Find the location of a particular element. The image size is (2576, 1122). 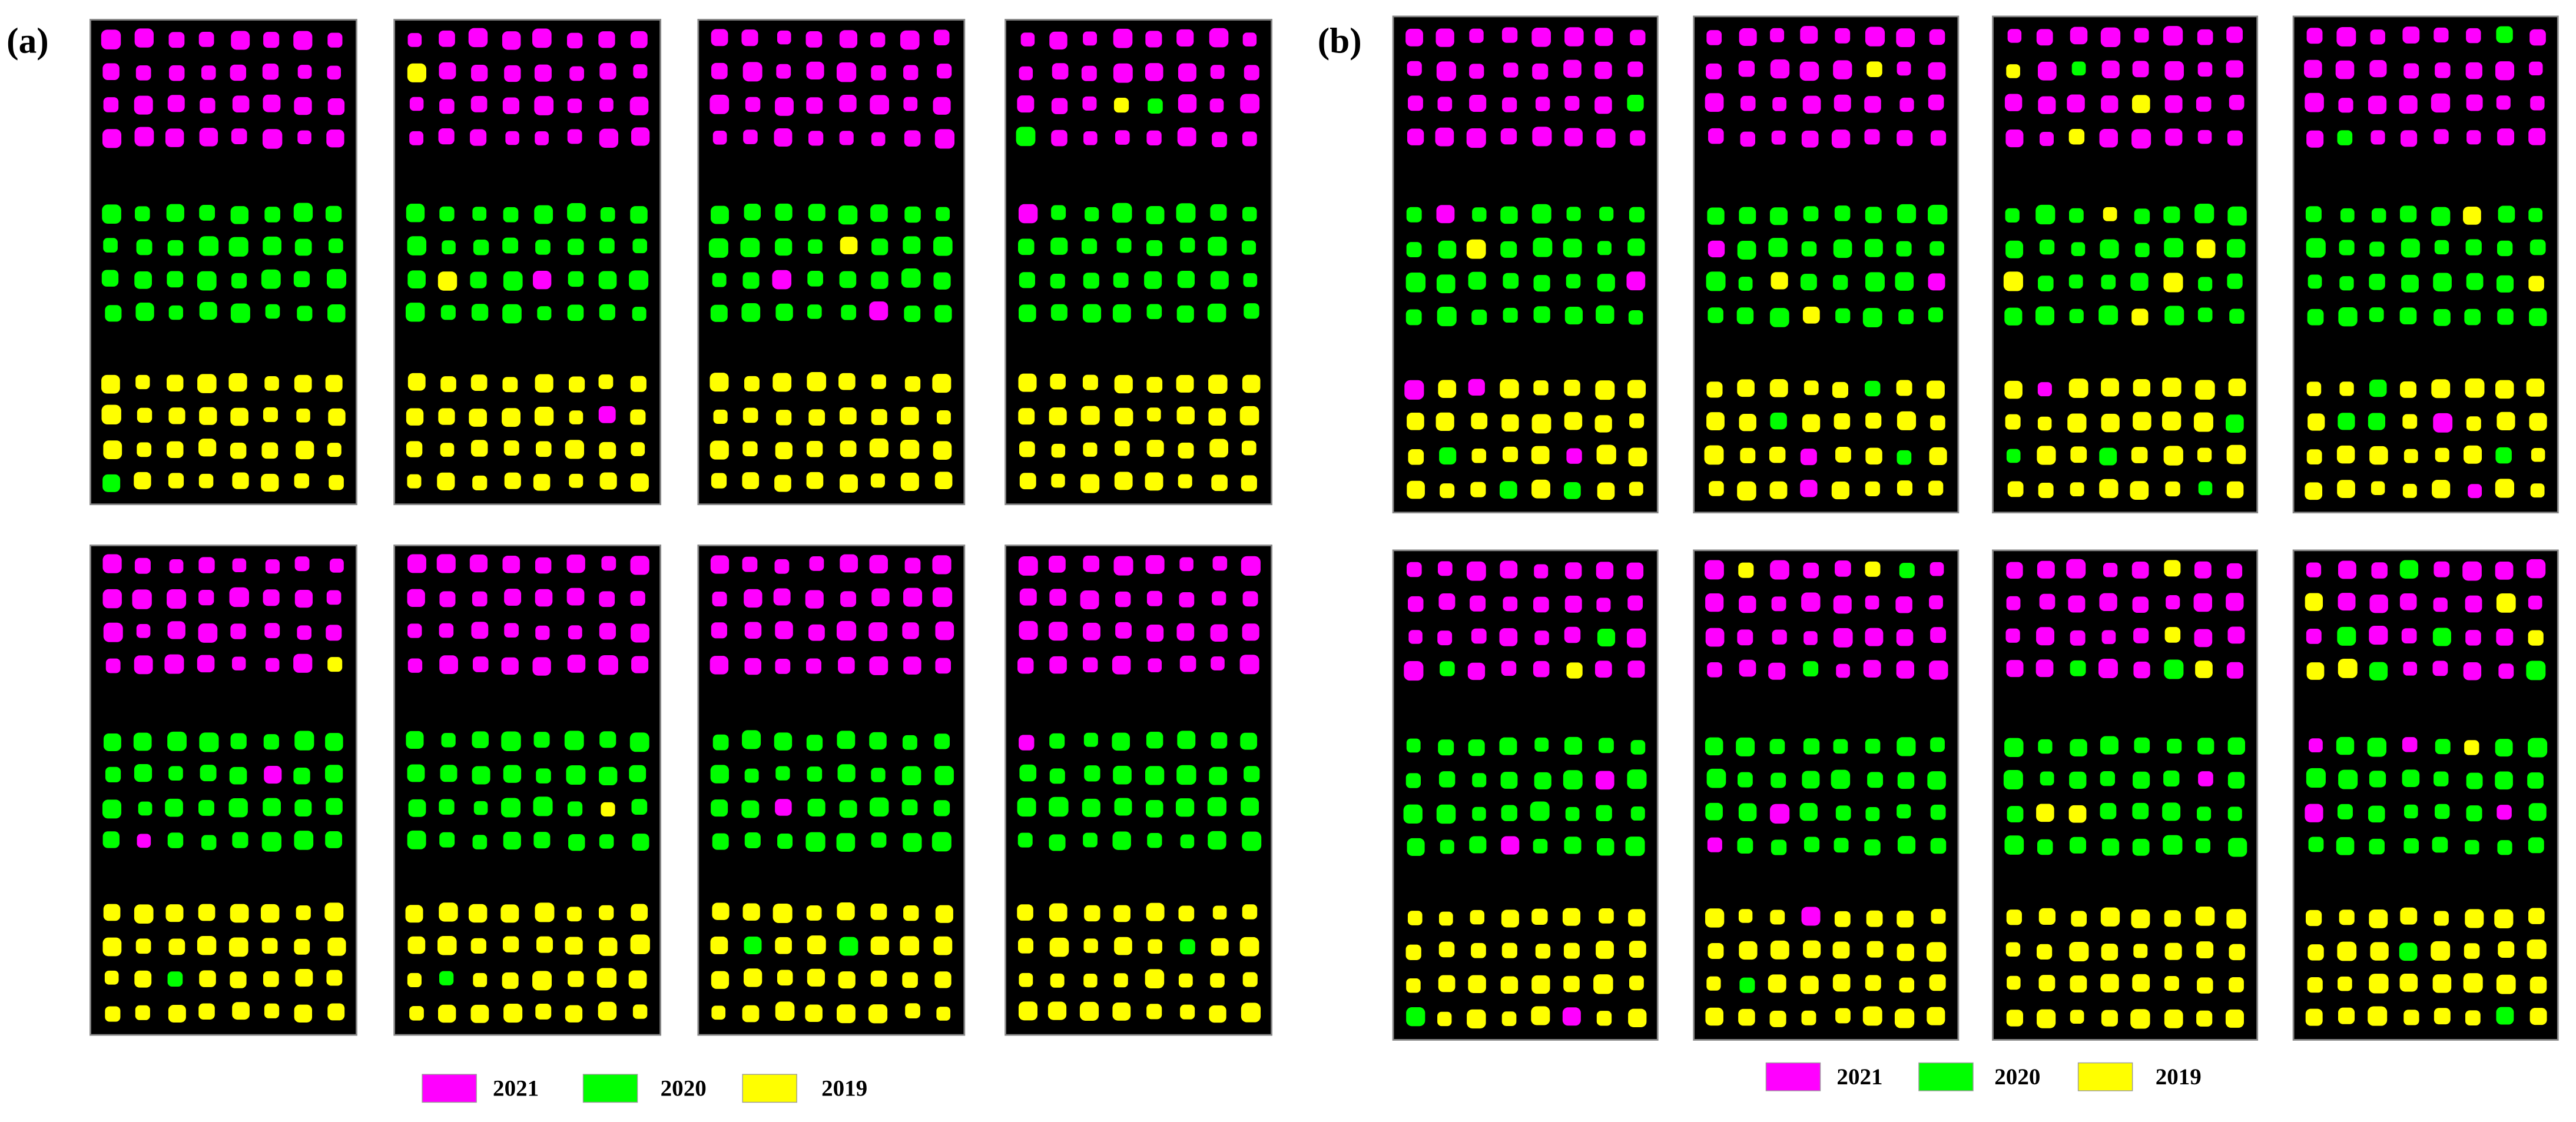

map-background is located at coordinates (527, 262).